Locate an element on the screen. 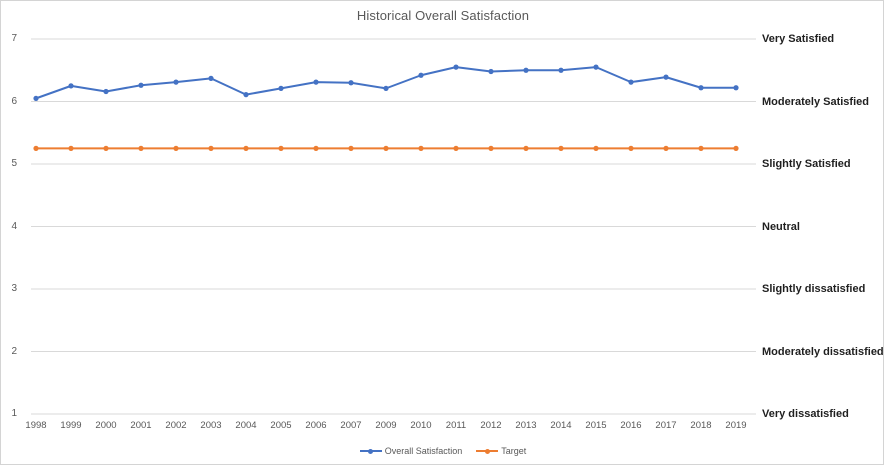  y-tick-label: 7 is located at coordinates (14, 38).